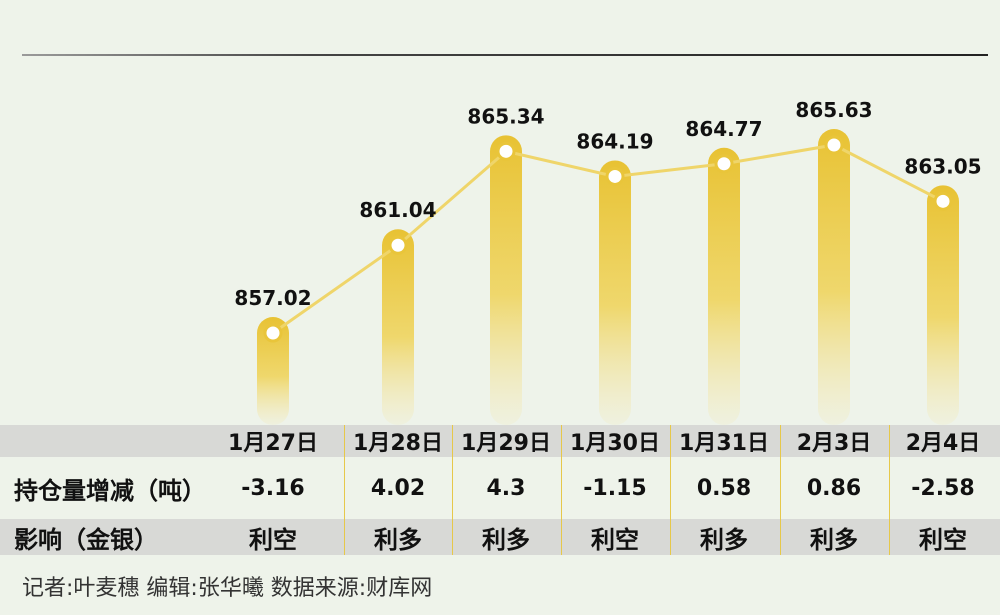 The width and height of the screenshot is (1000, 615). What do you see at coordinates (943, 539) in the screenshot?
I see `impact-cell-6: 利空` at bounding box center [943, 539].